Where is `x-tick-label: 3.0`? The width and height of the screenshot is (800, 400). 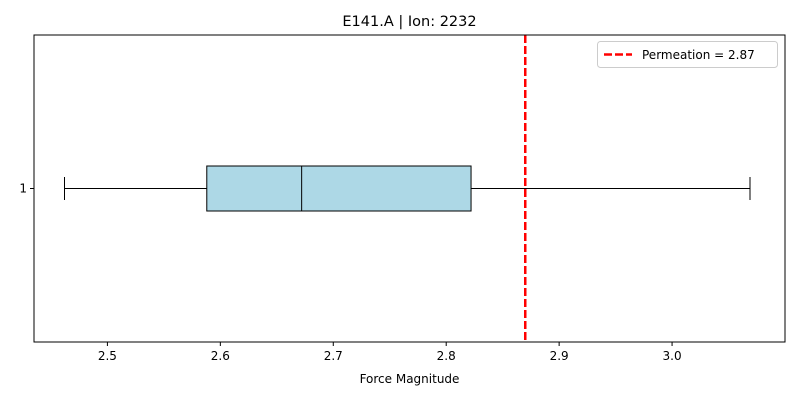
x-tick-label: 3.0 is located at coordinates (672, 356).